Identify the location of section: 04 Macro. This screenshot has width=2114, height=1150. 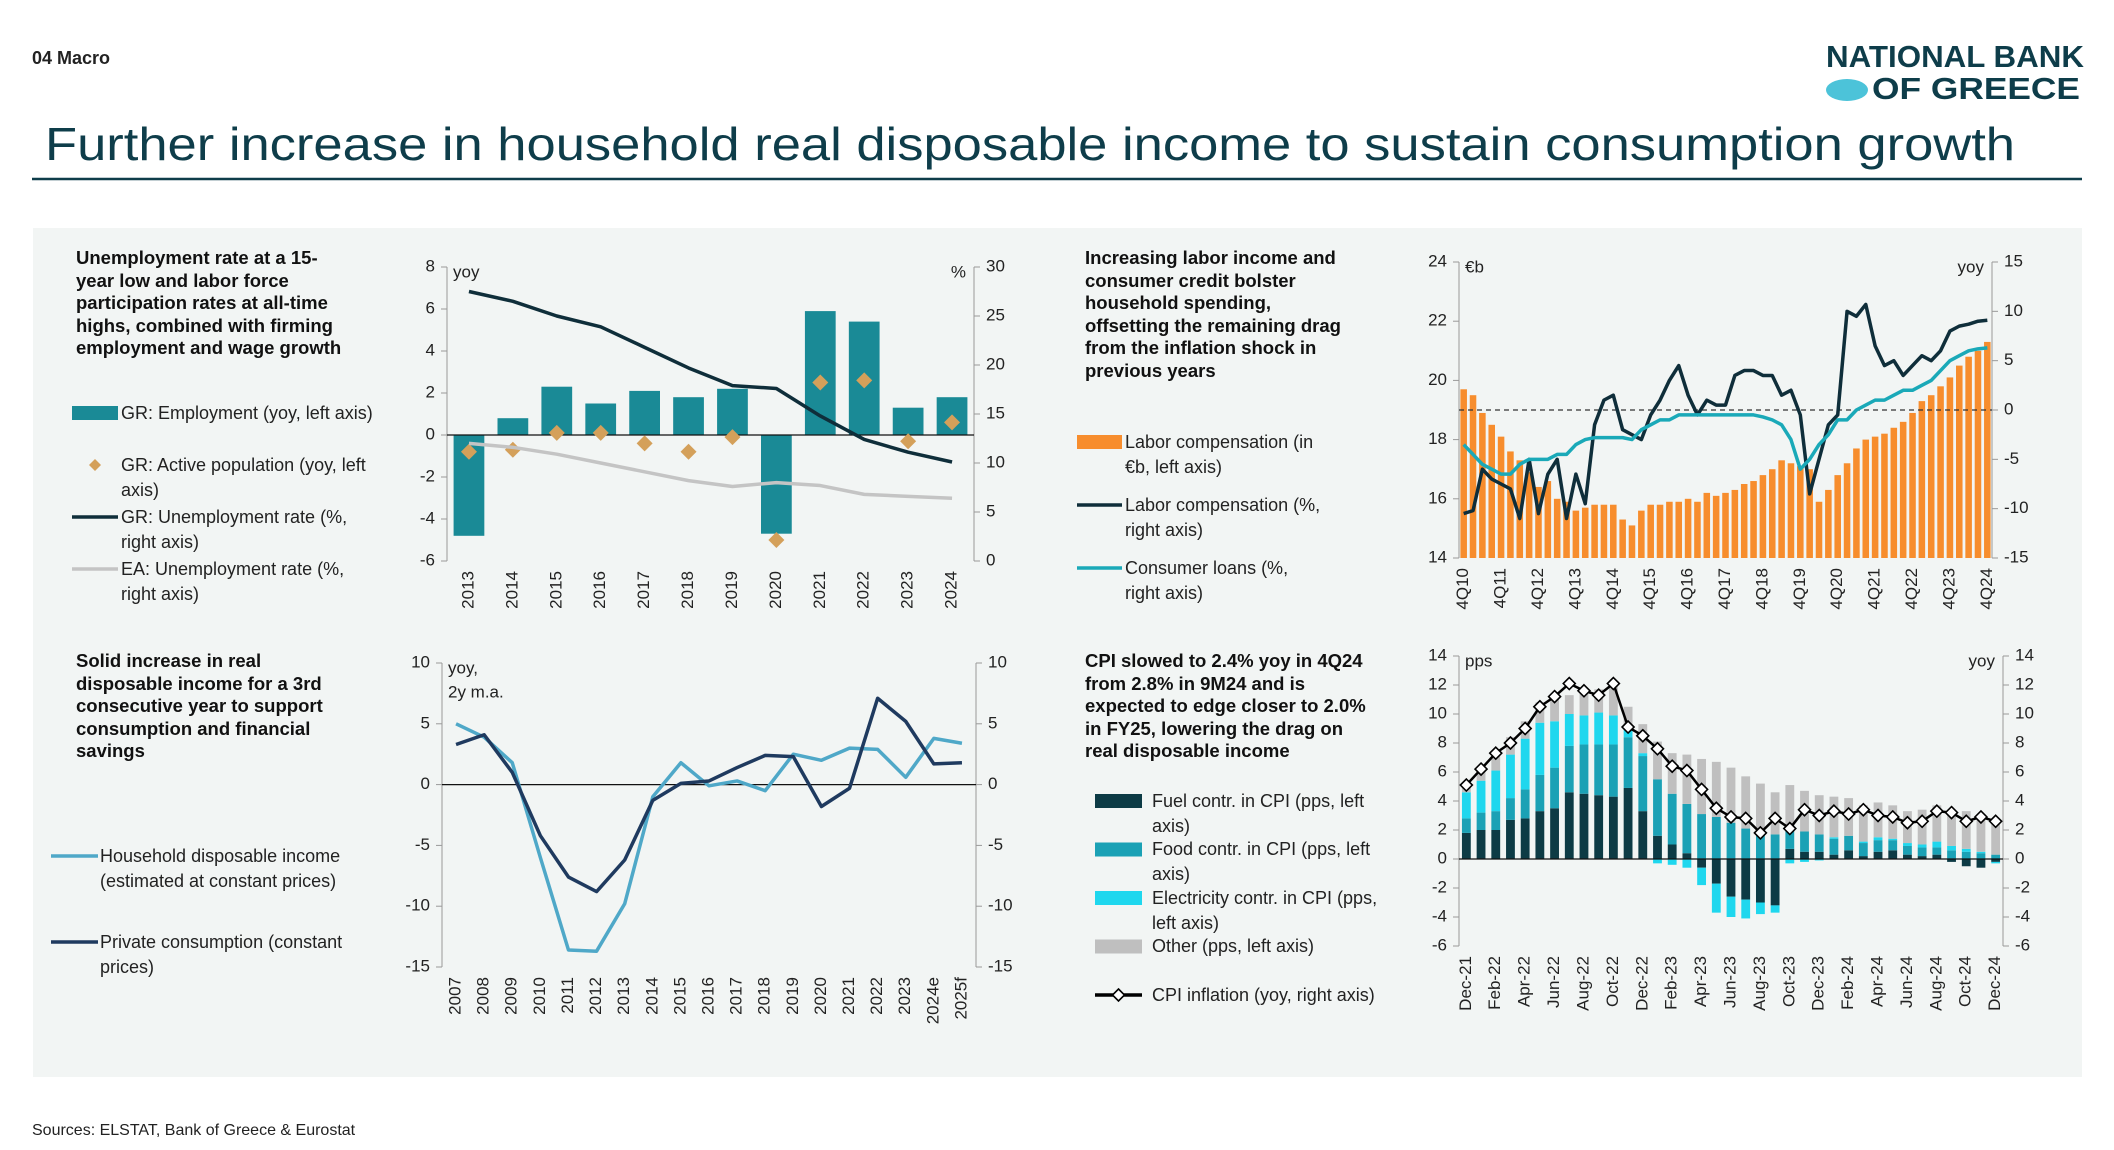
(71, 58).